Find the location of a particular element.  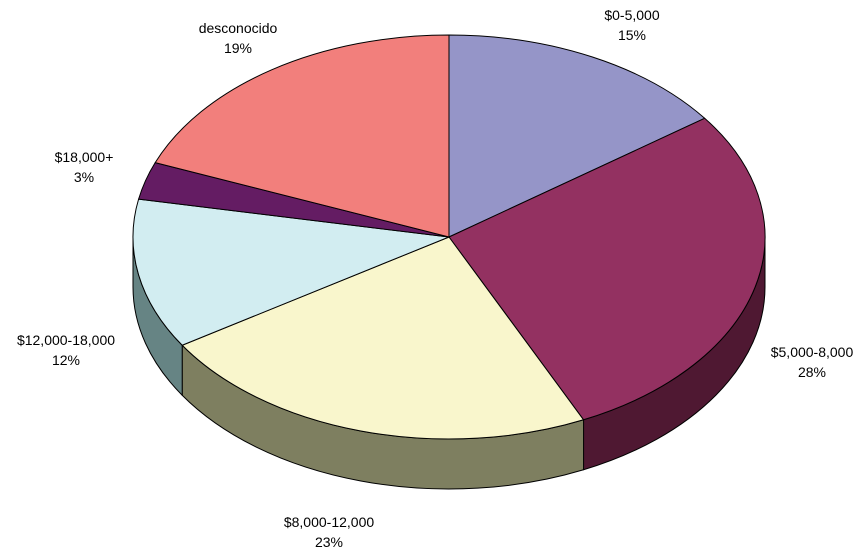

slice-label-8-000-12-000: $8,000-12,000 23% is located at coordinates (329, 532).